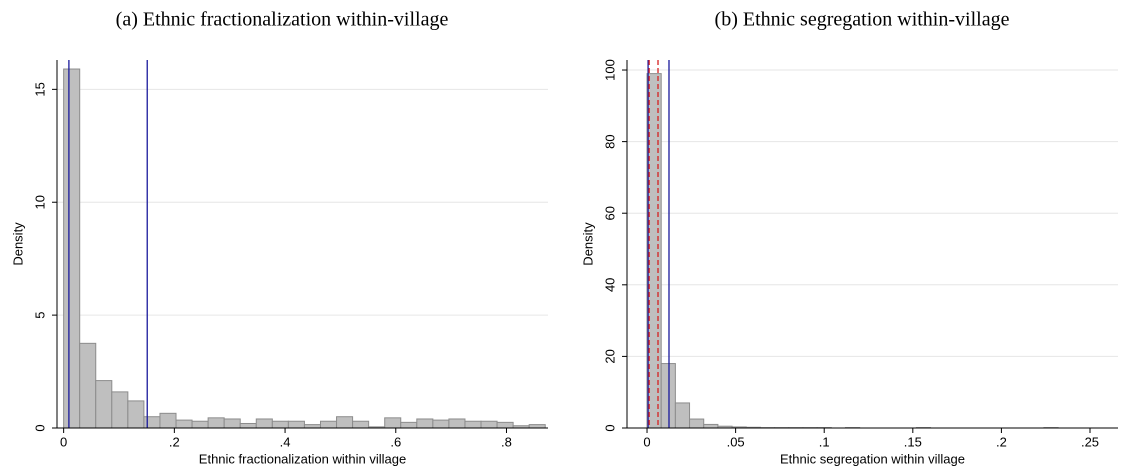 This screenshot has width=1133, height=475. What do you see at coordinates (39, 89) in the screenshot?
I see `y-tick-label: 15` at bounding box center [39, 89].